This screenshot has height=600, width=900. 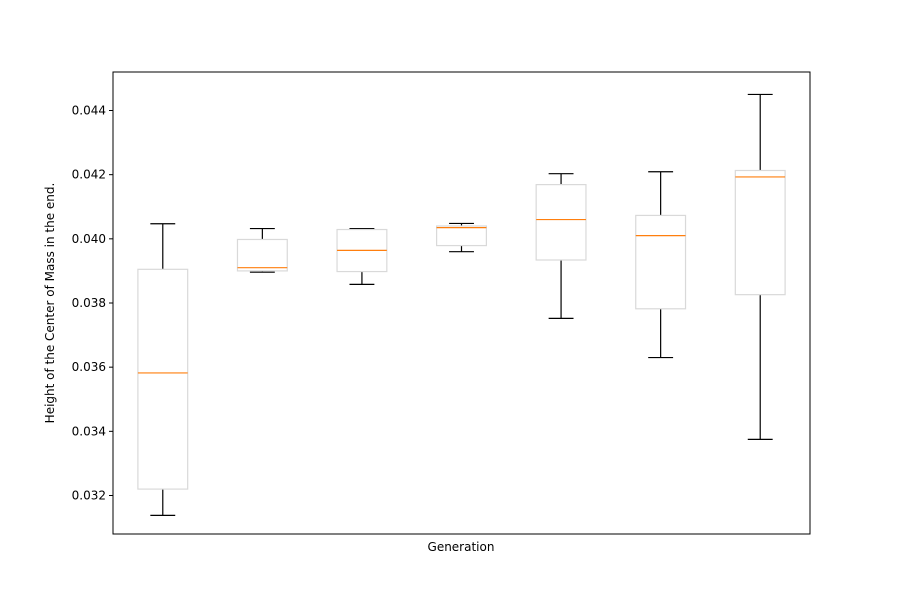 I want to click on y-tick-label: 0.040, so click(x=89, y=239).